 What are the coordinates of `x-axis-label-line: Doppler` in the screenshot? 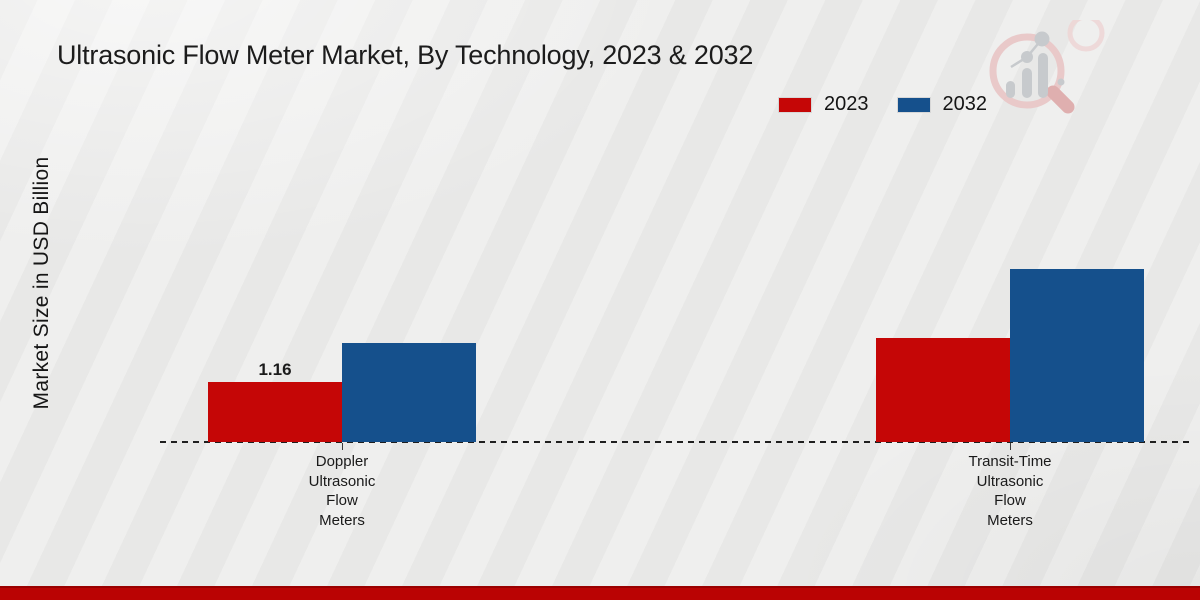 It's located at (342, 461).